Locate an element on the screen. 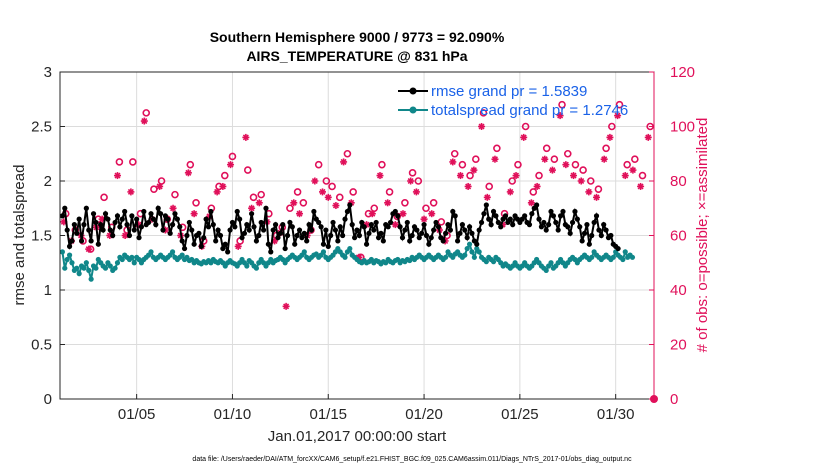 This screenshot has height=470, width=830. legend-rmse-marker is located at coordinates (413, 91).